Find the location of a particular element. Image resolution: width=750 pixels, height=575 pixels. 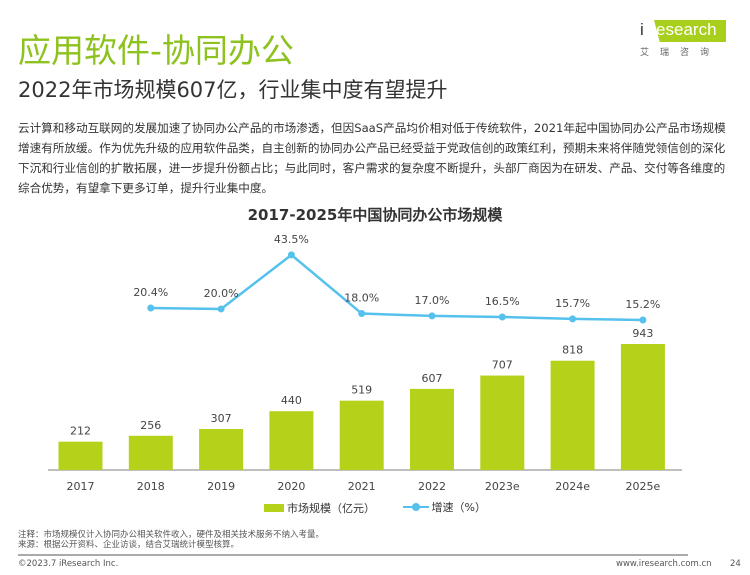

growth-value-label: 15.7% is located at coordinates (572, 303).